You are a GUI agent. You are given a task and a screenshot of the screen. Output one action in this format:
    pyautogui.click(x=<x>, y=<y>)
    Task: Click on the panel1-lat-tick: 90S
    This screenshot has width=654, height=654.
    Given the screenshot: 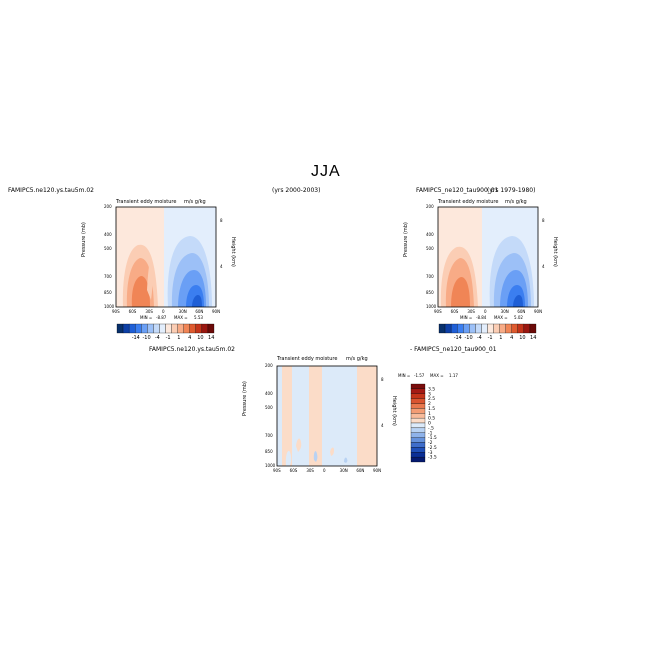 What is the action you would take?
    pyautogui.click(x=116, y=311)
    